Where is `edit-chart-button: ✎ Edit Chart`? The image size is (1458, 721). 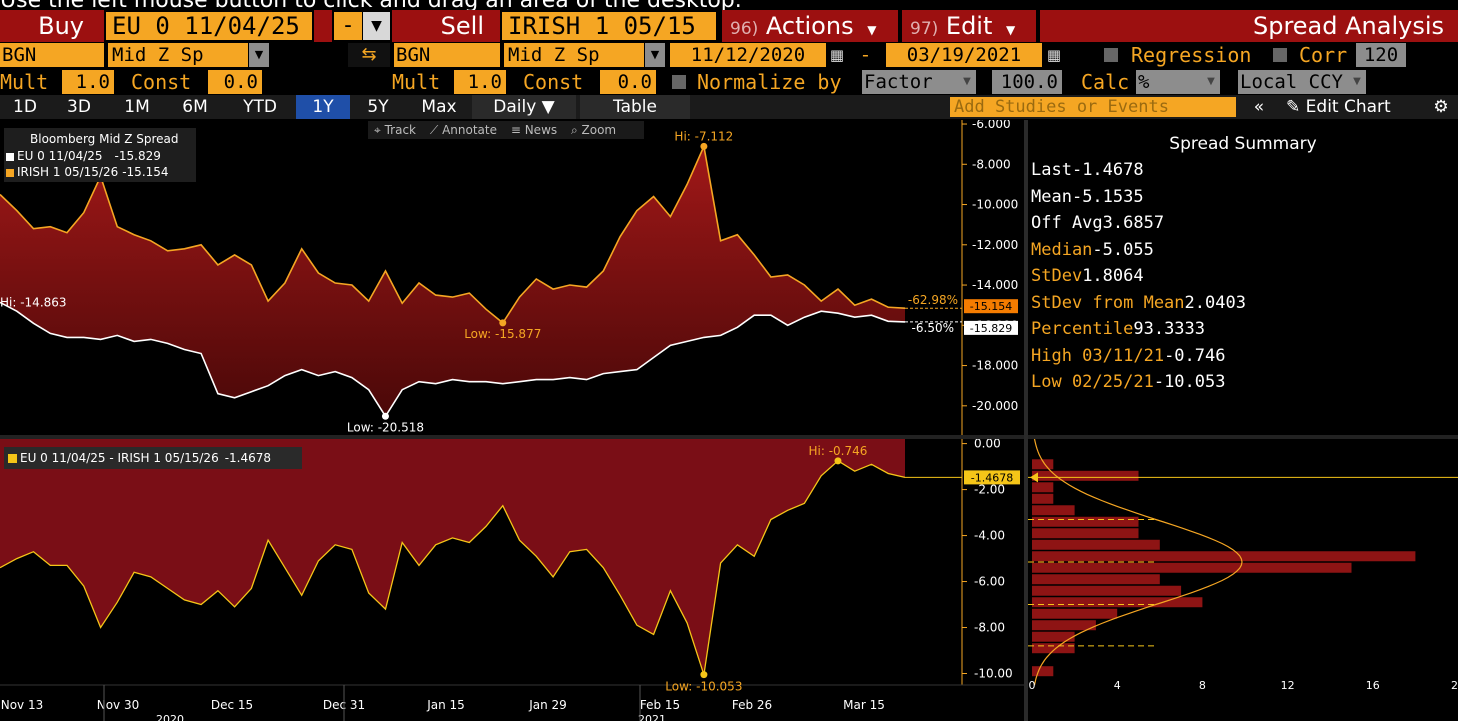
edit-chart-button: ✎ Edit Chart is located at coordinates (1350, 107).